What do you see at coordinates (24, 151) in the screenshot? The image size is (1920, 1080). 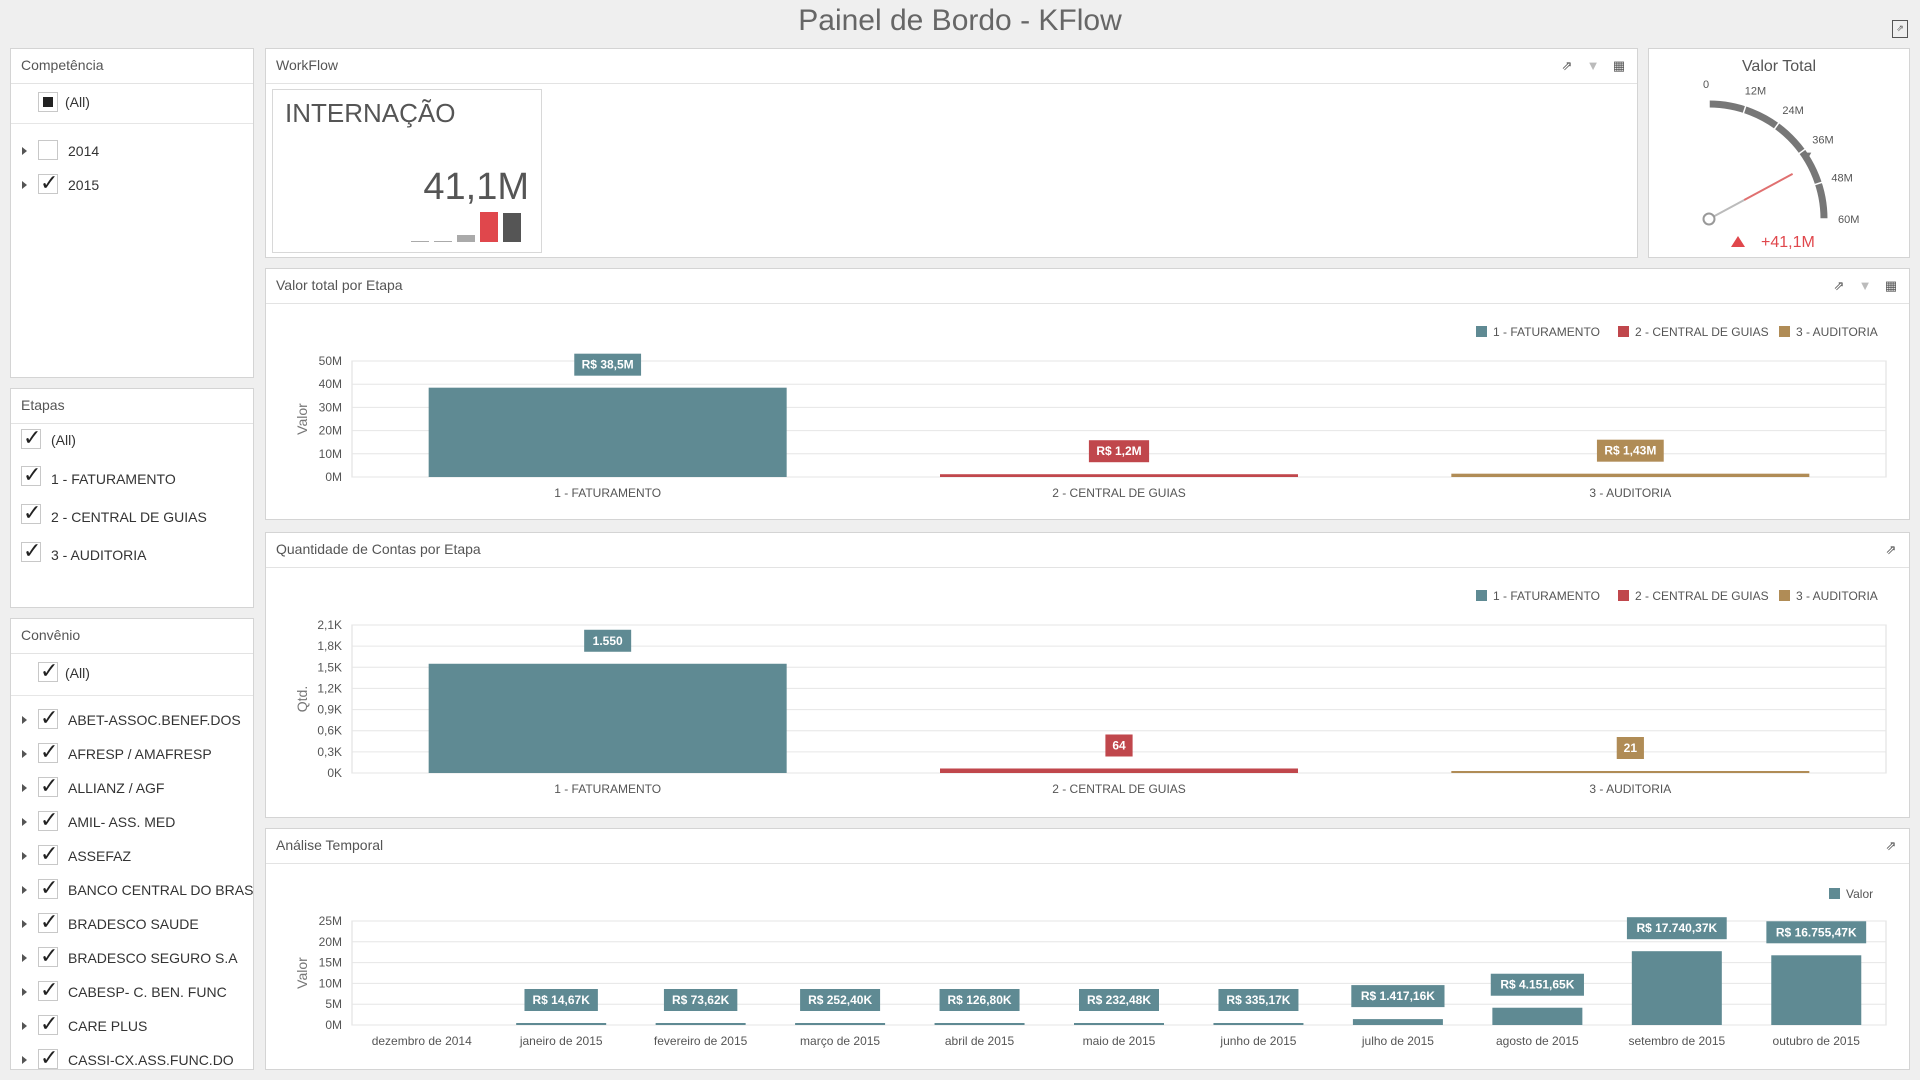 I see `expand-2014-icon` at bounding box center [24, 151].